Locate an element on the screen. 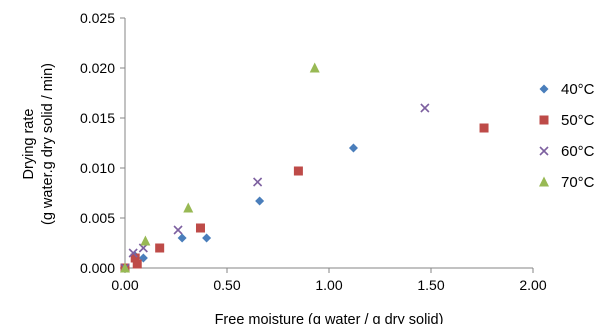 This screenshot has width=614, height=324. legend-item: 50°C is located at coordinates (567, 120).